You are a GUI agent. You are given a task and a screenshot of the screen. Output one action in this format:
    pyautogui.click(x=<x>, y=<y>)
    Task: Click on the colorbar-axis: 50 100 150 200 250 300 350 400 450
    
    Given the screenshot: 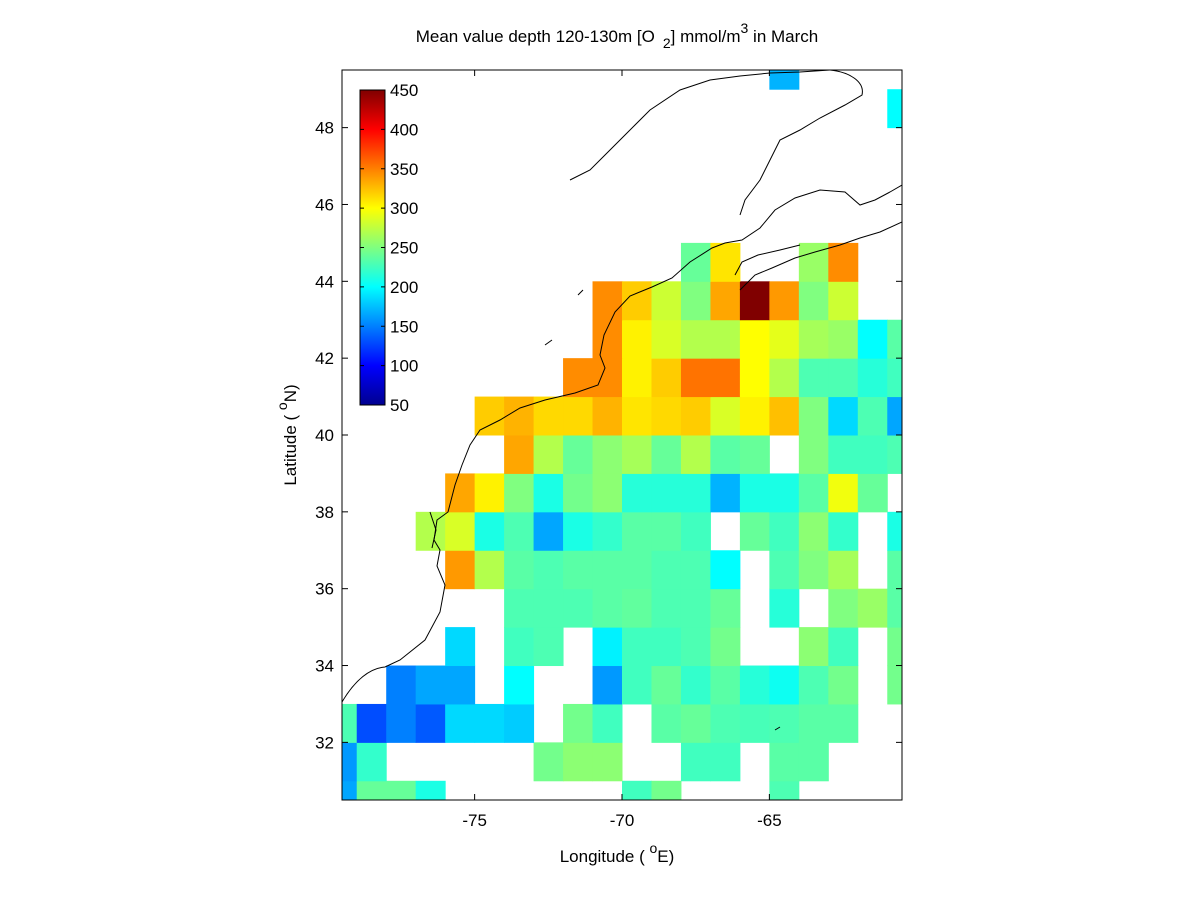 What is the action you would take?
    pyautogui.click(x=389, y=248)
    